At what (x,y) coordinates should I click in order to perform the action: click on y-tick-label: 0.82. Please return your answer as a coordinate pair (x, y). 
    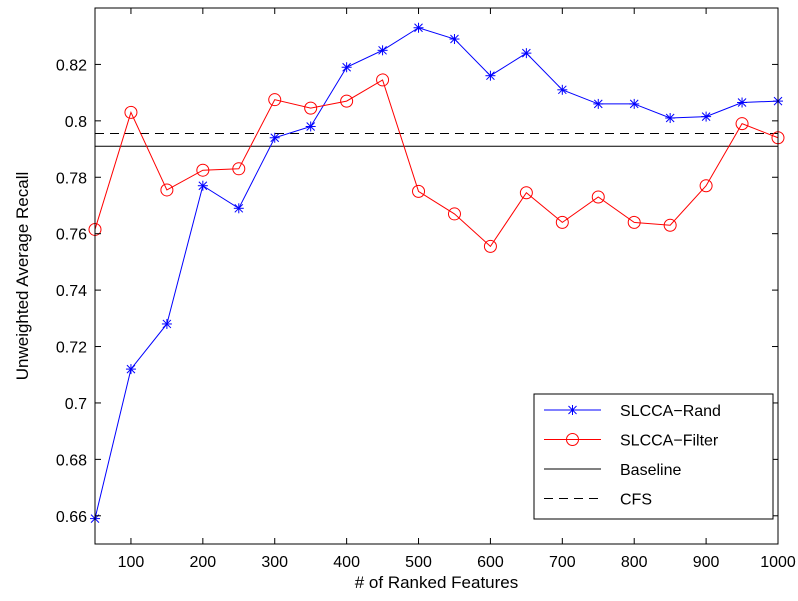
    Looking at the image, I should click on (71, 65).